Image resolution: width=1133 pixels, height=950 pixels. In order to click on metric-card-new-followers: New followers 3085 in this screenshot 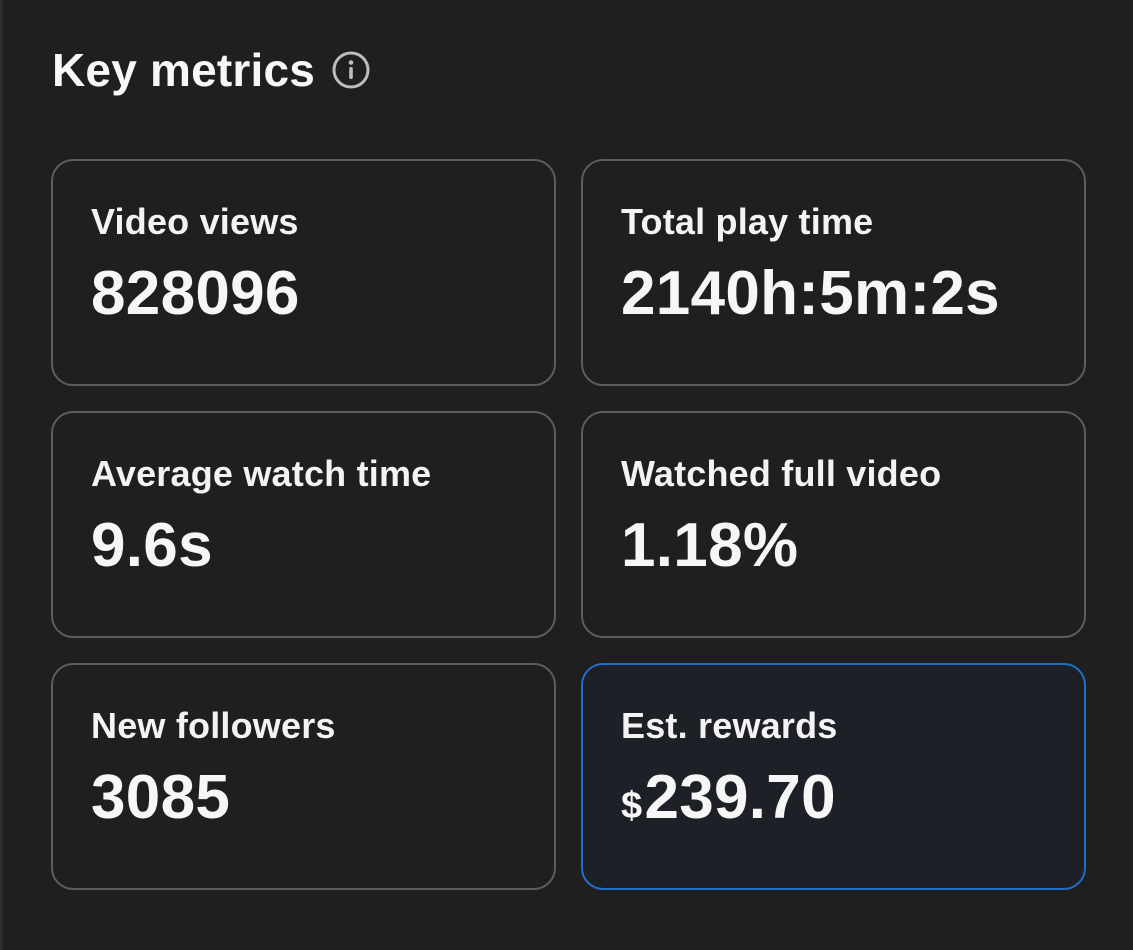, I will do `click(303, 776)`.